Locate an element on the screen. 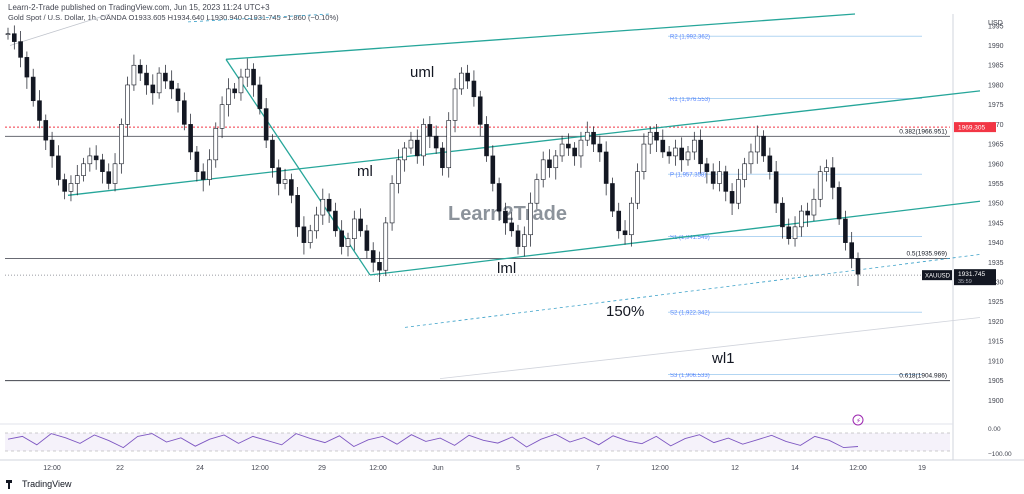 This screenshot has width=1024, height=494. y-tick-label: 1905 is located at coordinates (996, 381).